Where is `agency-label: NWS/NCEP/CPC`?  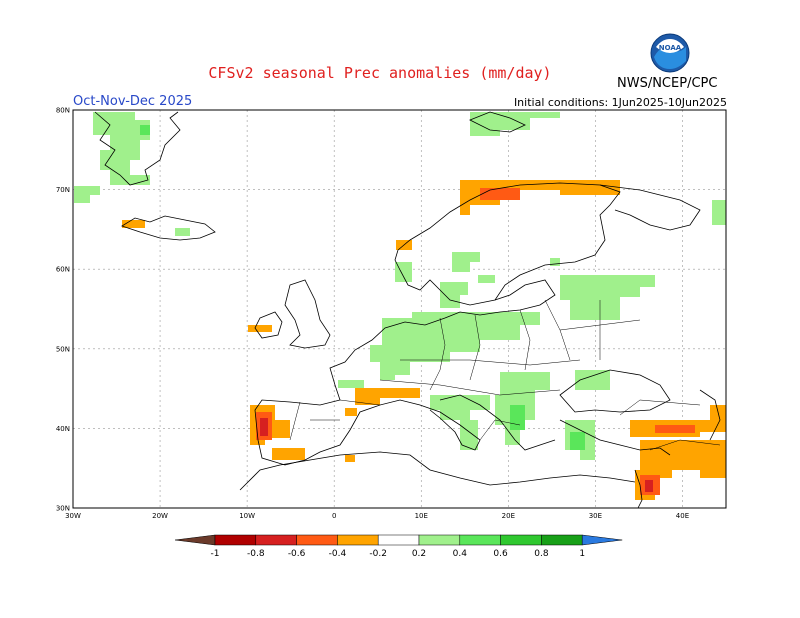
agency-label: NWS/NCEP/CPC is located at coordinates (667, 83).